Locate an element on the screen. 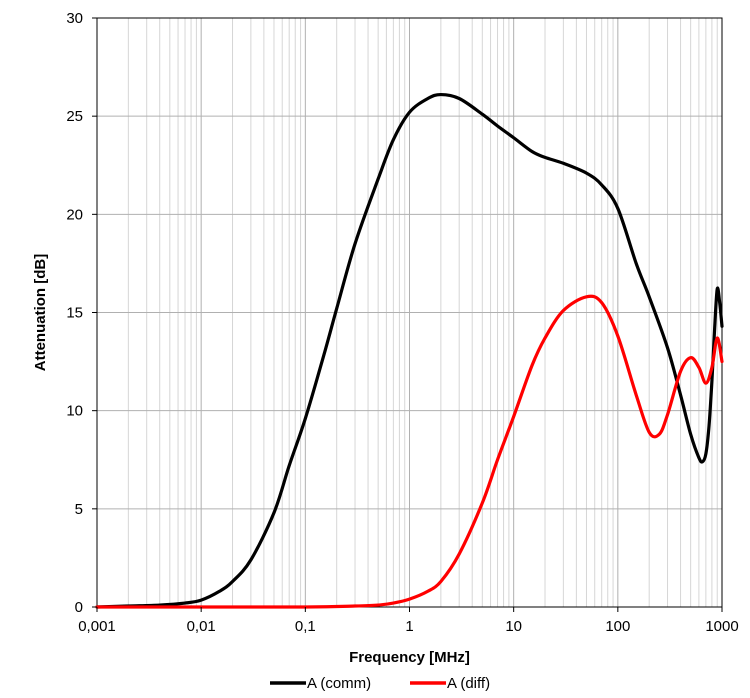 The height and width of the screenshot is (698, 750). x-tick-label: 10 is located at coordinates (513, 626).